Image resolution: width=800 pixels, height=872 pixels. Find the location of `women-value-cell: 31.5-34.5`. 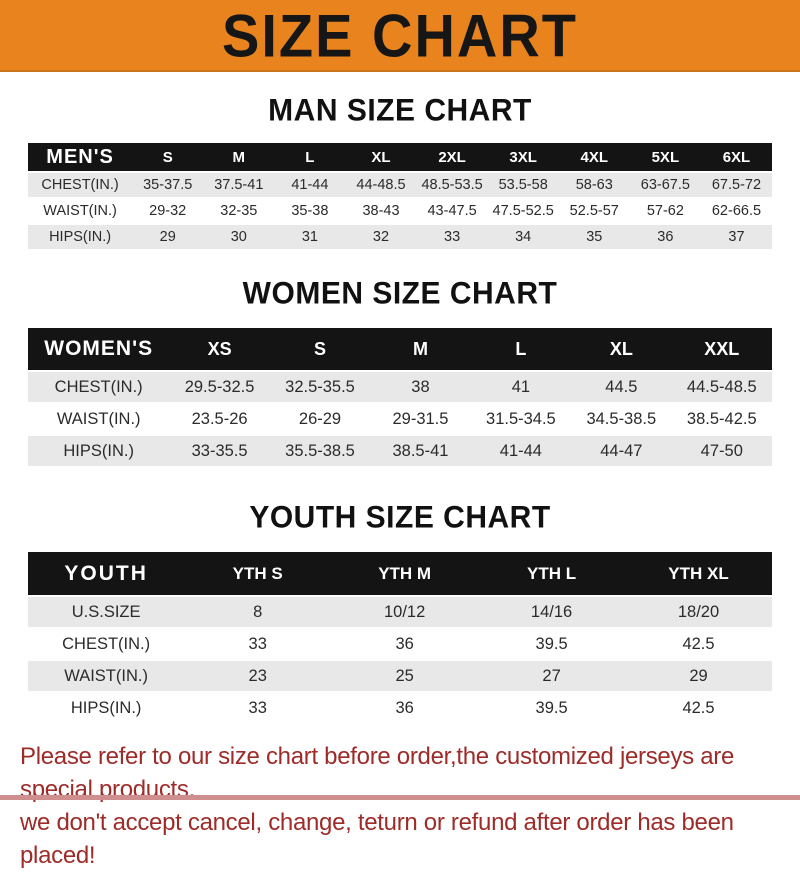

women-value-cell: 31.5-34.5 is located at coordinates (521, 419).